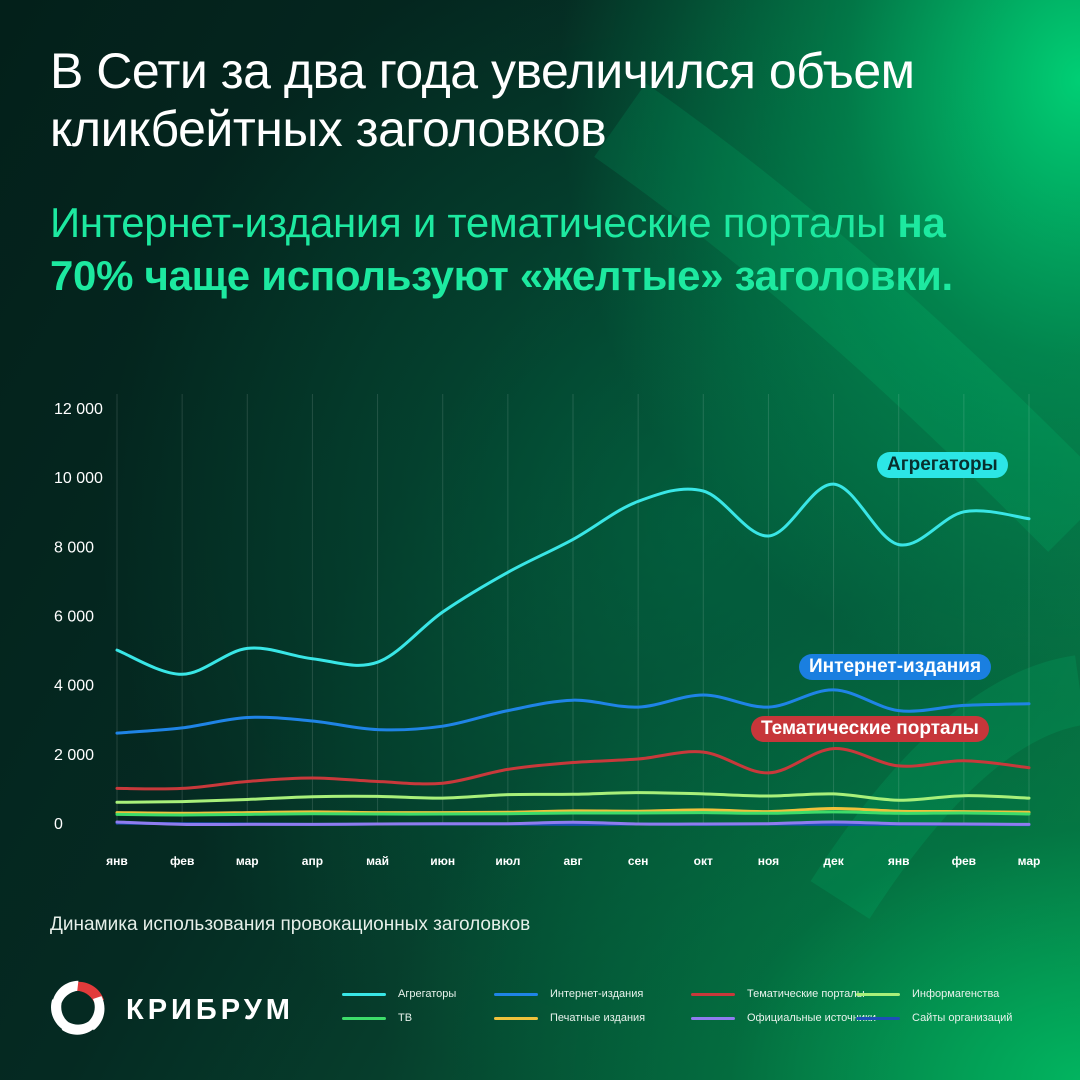 The height and width of the screenshot is (1080, 1080). Describe the element at coordinates (768, 861) in the screenshot. I see `x-tick-label: ноя` at that location.